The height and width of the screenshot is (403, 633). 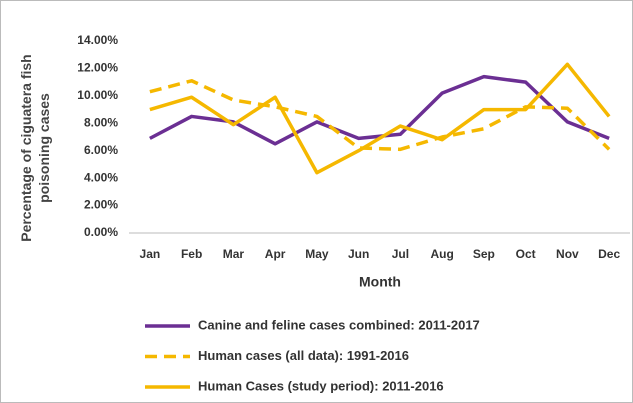 What do you see at coordinates (526, 254) in the screenshot?
I see `x-tick-label: Oct` at bounding box center [526, 254].